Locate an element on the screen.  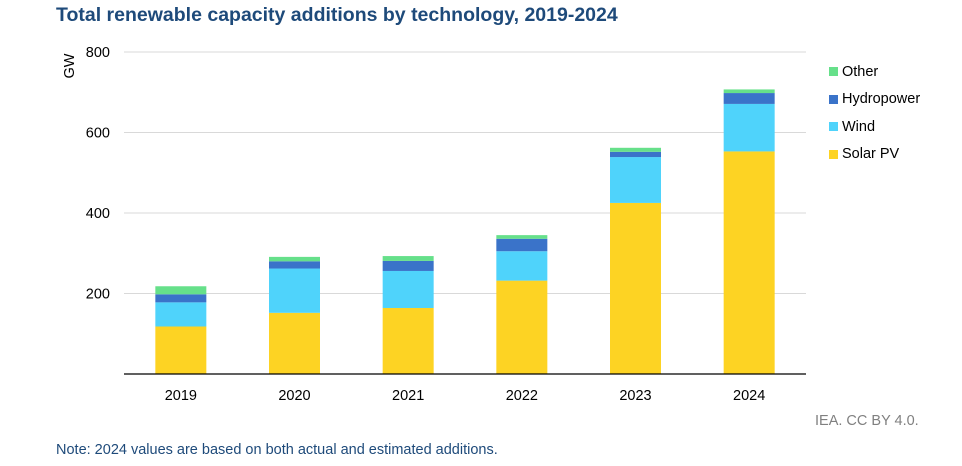
legend-label-wind: Wind is located at coordinates (859, 126).